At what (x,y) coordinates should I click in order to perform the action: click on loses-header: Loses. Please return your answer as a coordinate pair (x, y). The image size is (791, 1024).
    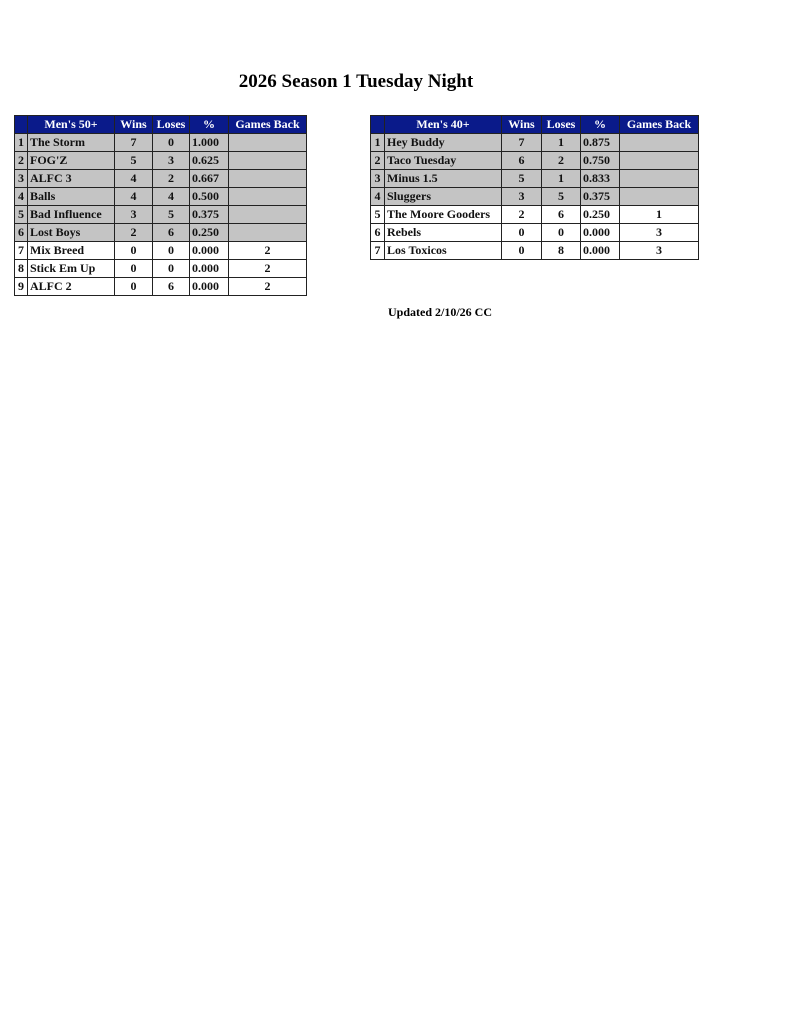
    Looking at the image, I should click on (171, 124).